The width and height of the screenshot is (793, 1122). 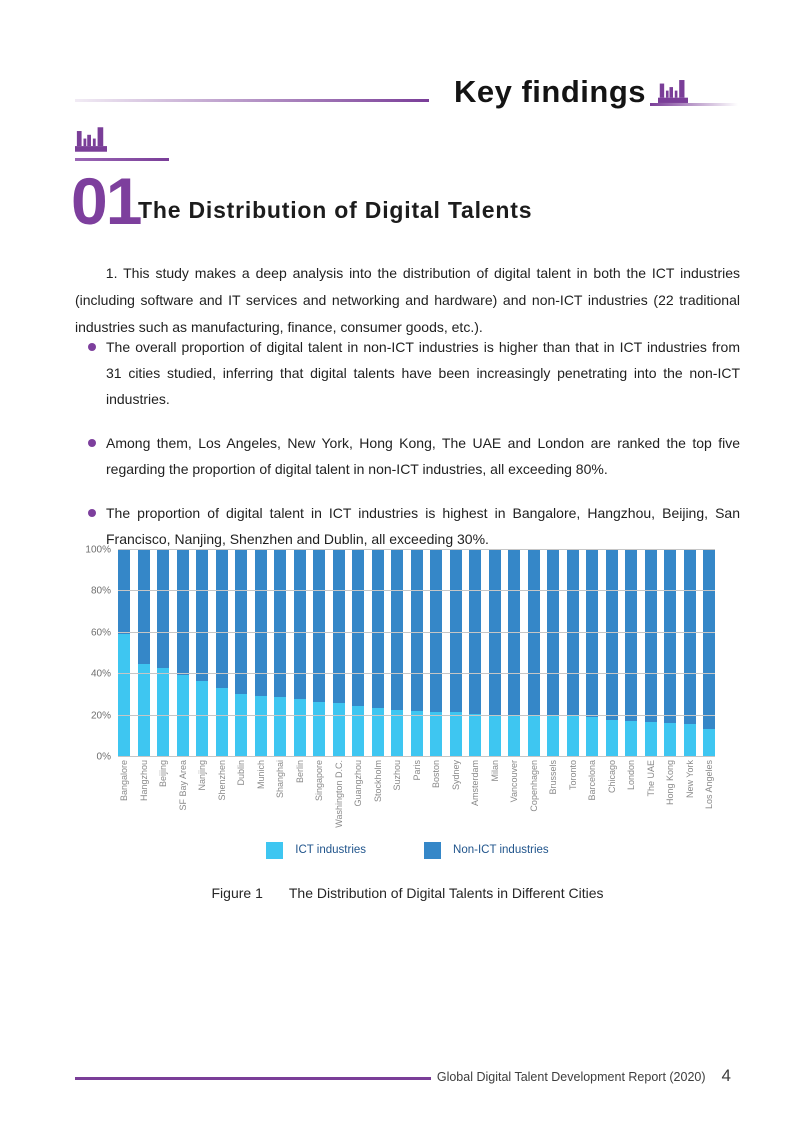 What do you see at coordinates (533, 786) in the screenshot?
I see `x-axis-label-text: Copenhagen` at bounding box center [533, 786].